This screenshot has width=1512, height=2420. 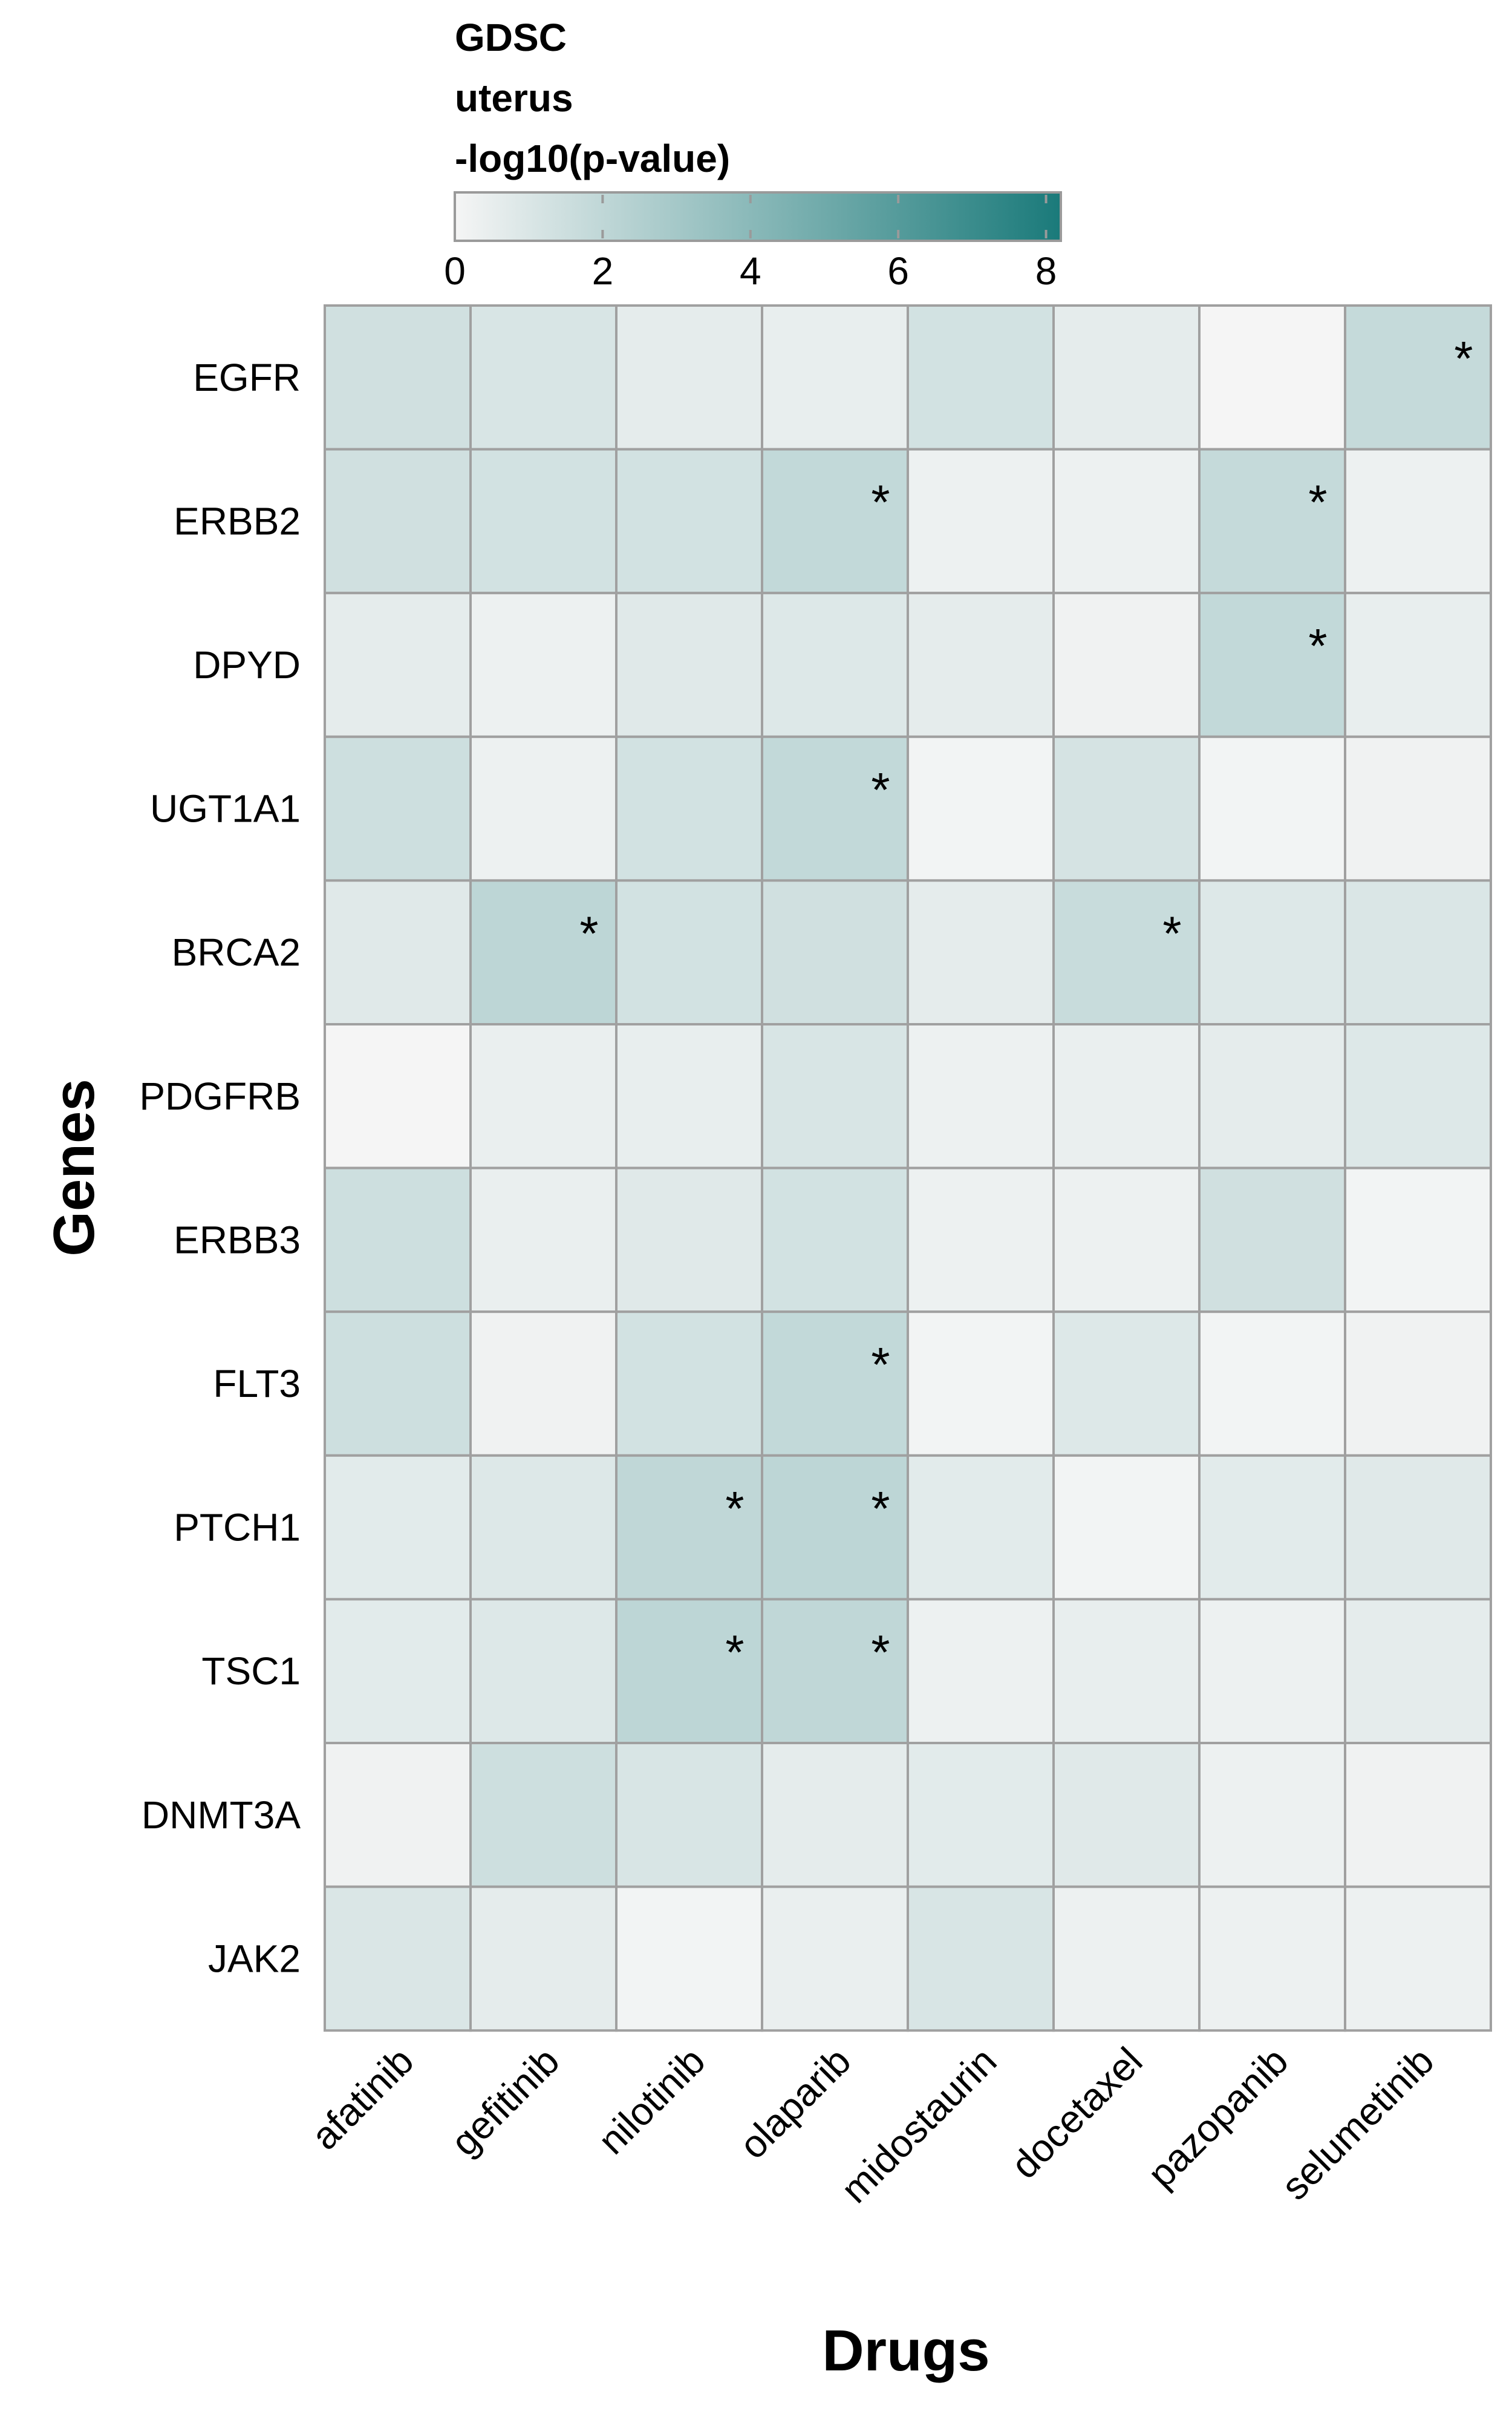 What do you see at coordinates (237, 1239) in the screenshot?
I see `y-tick-label: ERBB3` at bounding box center [237, 1239].